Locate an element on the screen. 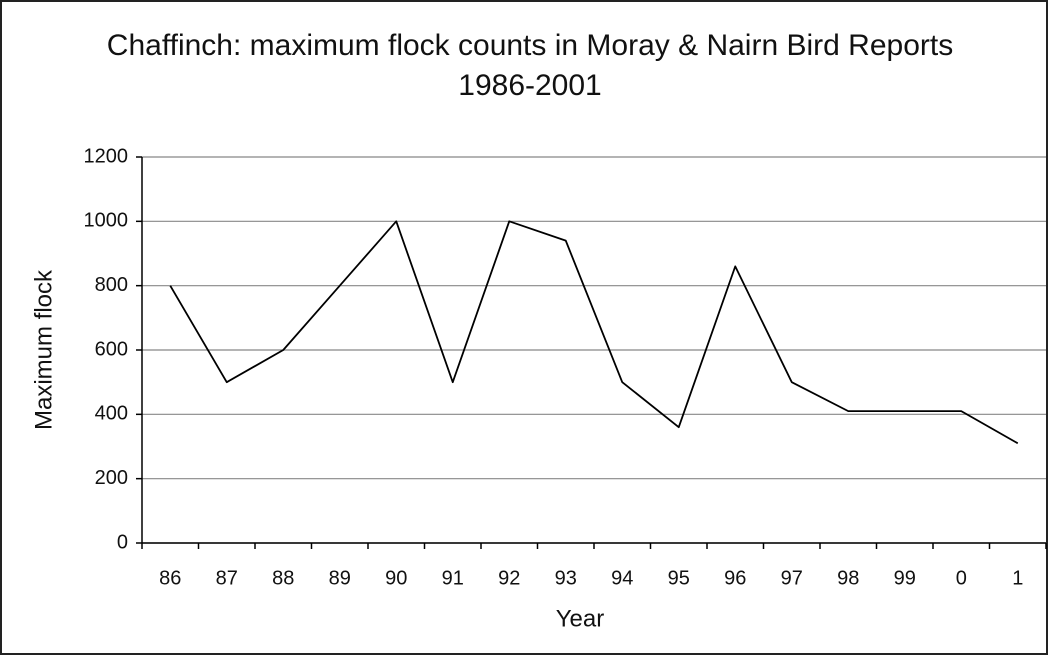 The height and width of the screenshot is (655, 1048). y-tick-label: 600 is located at coordinates (111, 349).